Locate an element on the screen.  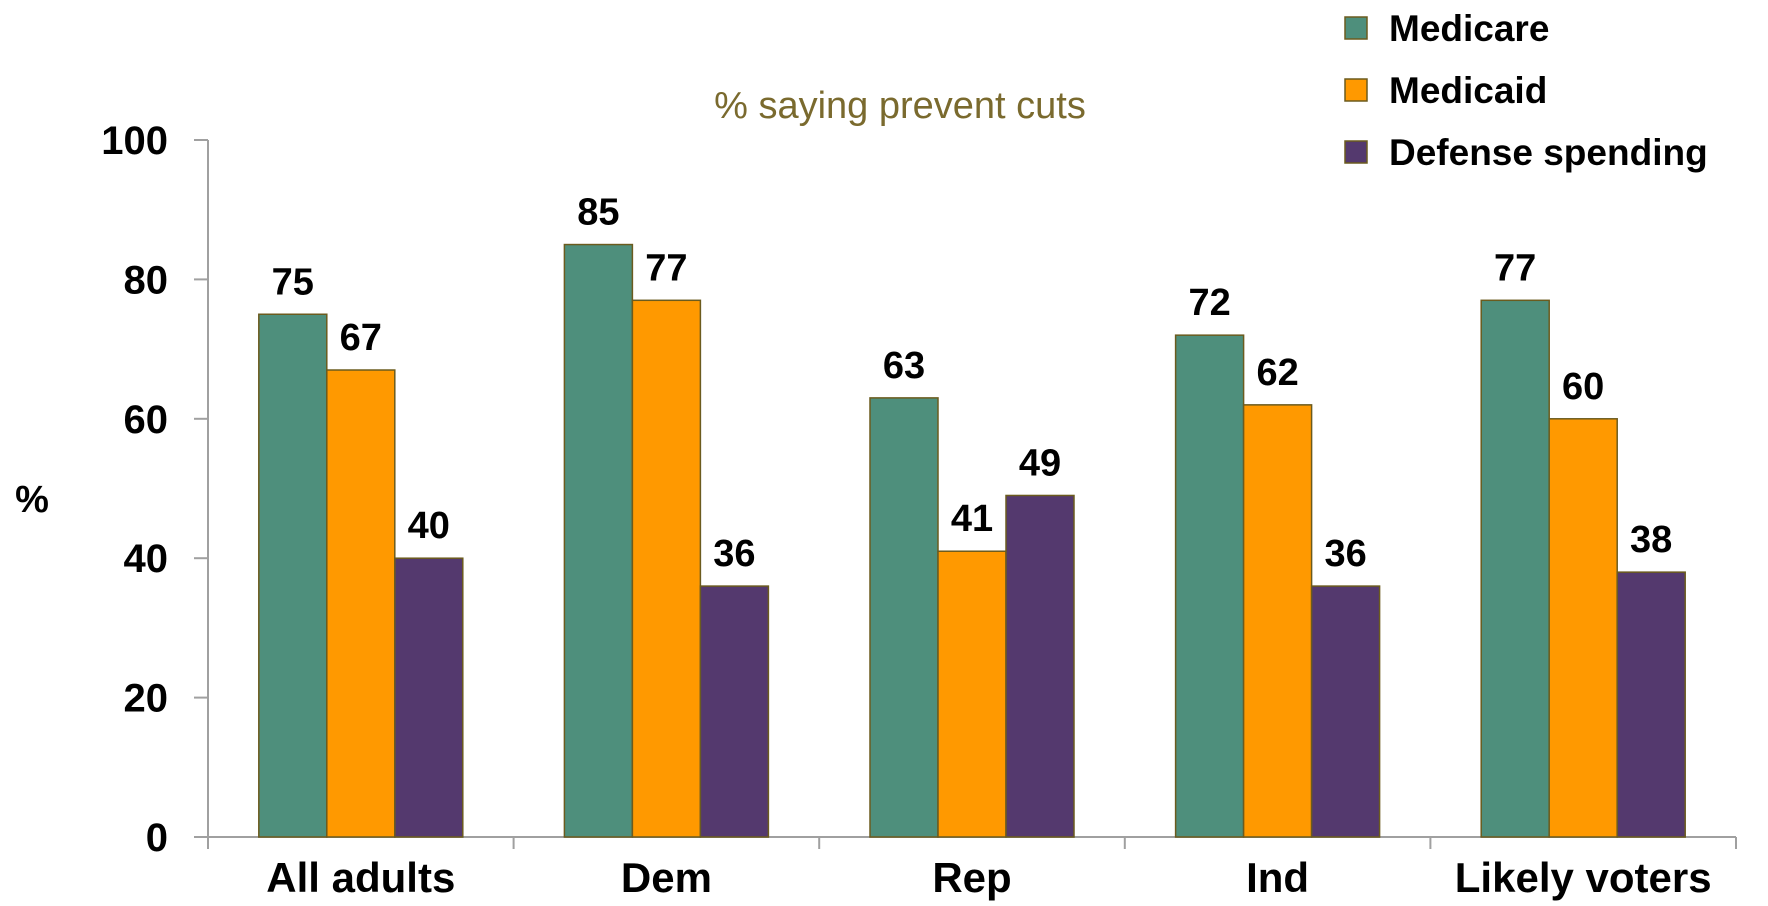
data-label: 49 is located at coordinates (1040, 463).